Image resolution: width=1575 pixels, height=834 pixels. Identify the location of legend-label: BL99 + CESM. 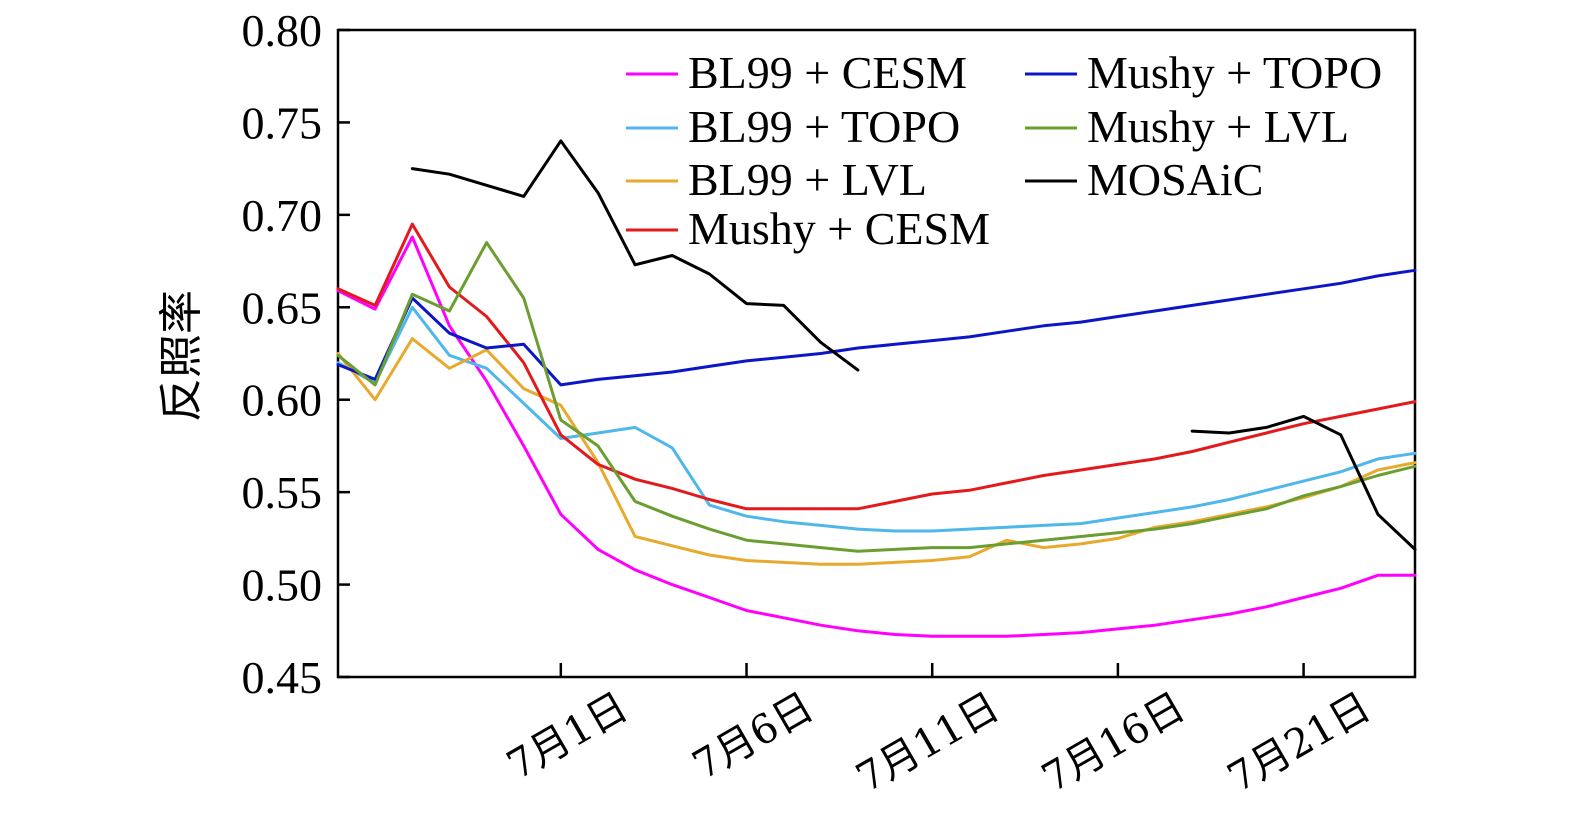
(827, 72).